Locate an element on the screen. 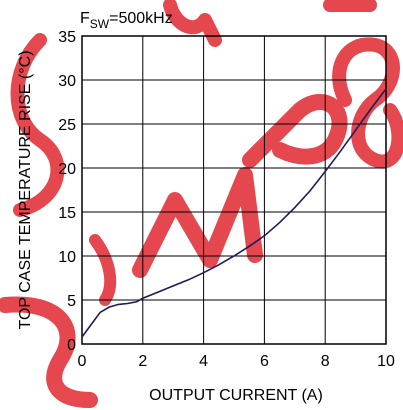  x-tick-label: 2 is located at coordinates (142, 361).